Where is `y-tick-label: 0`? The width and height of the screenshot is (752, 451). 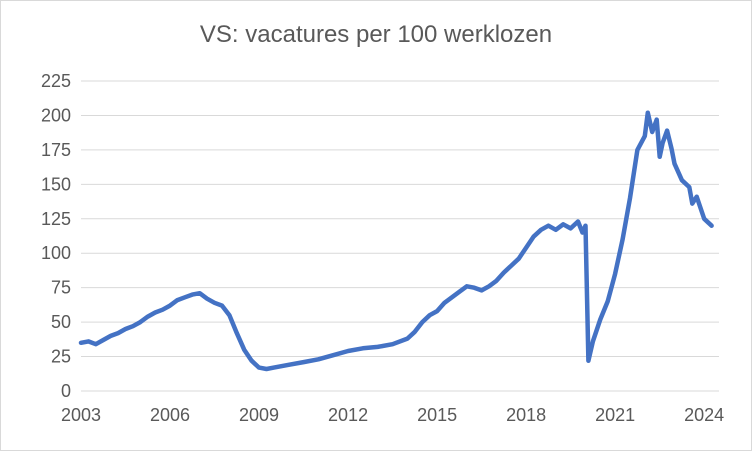 y-tick-label: 0 is located at coordinates (66, 391).